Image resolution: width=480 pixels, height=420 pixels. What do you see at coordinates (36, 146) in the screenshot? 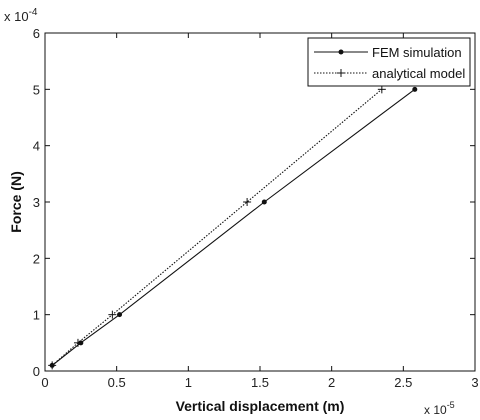
I see `y-tick-label: 4` at bounding box center [36, 146].